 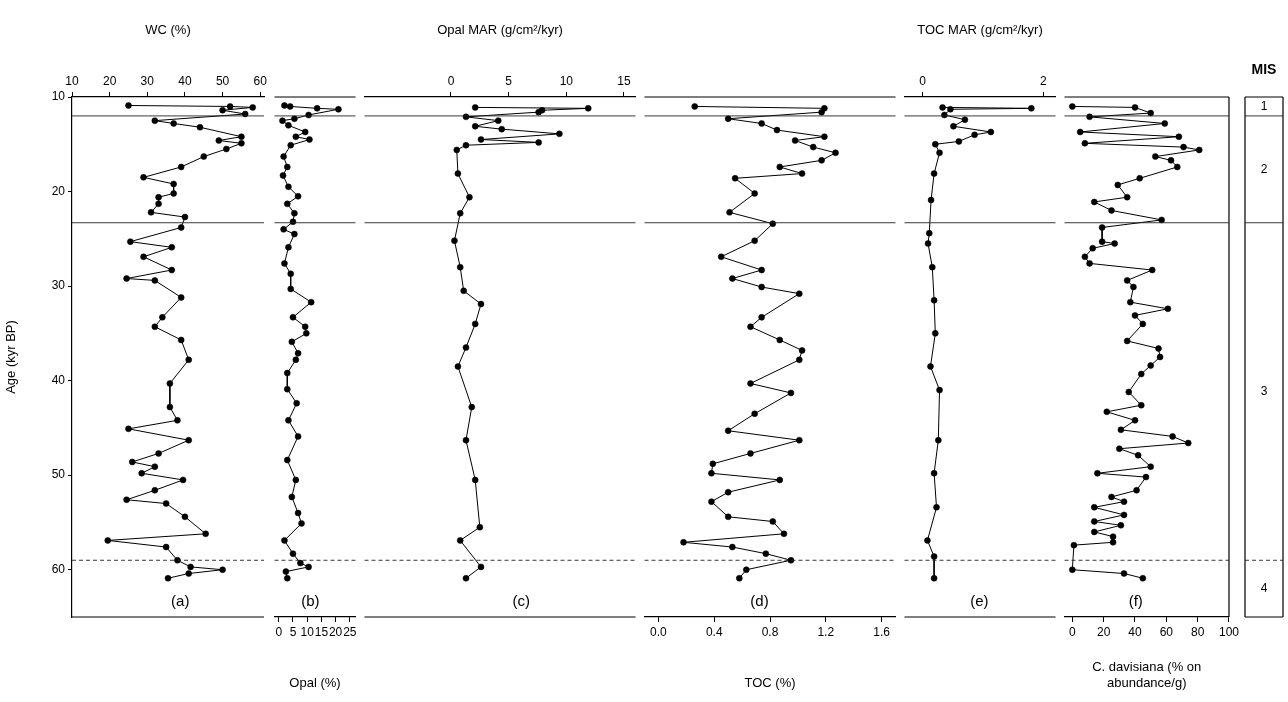 What do you see at coordinates (1147, 674) in the screenshot?
I see `x-axis-title: C. davisiana (% on abundance/g)` at bounding box center [1147, 674].